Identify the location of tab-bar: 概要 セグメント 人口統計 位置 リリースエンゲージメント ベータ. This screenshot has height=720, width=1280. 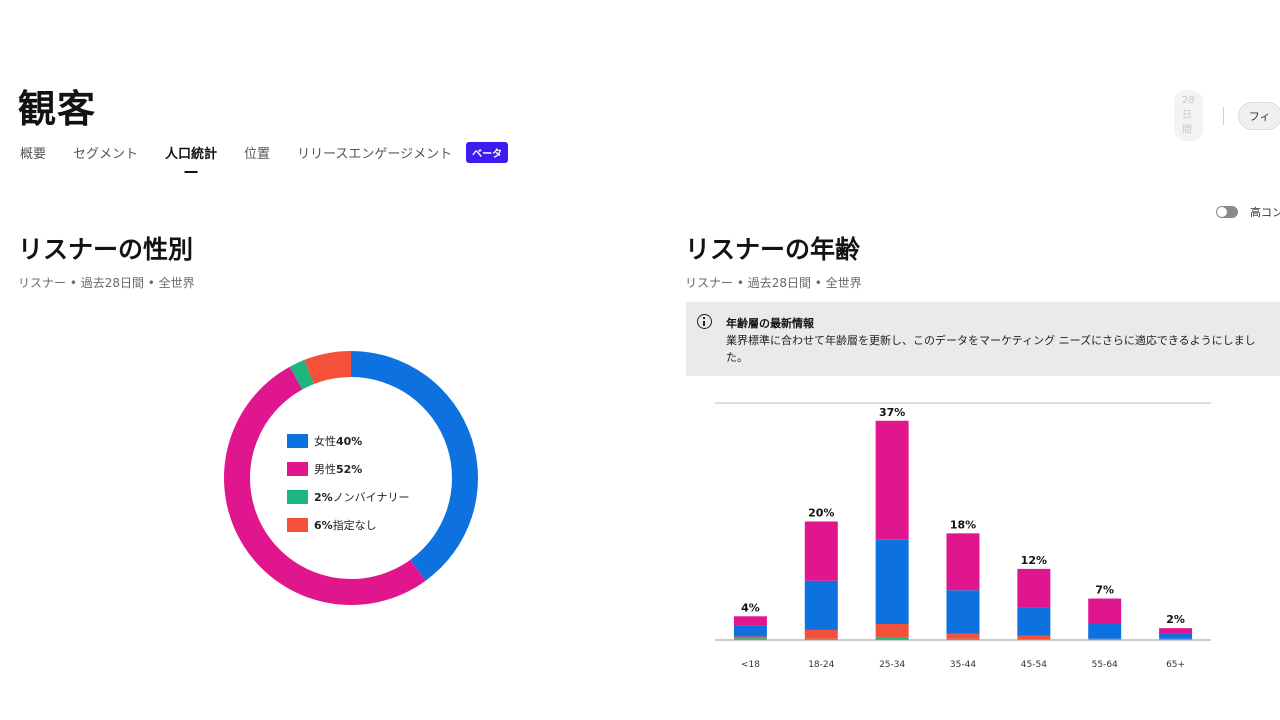
(264, 152).